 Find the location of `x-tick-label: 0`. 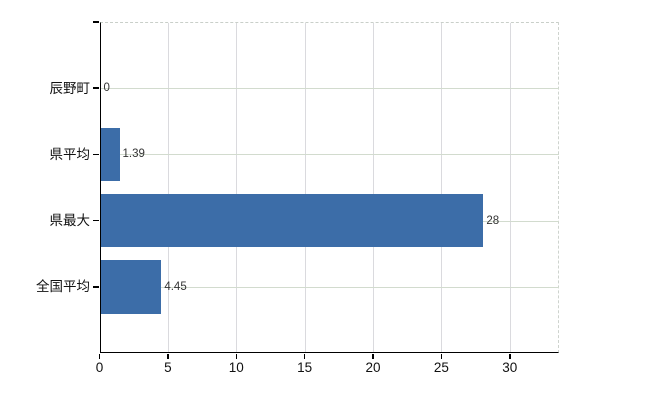

x-tick-label: 0 is located at coordinates (99, 367).